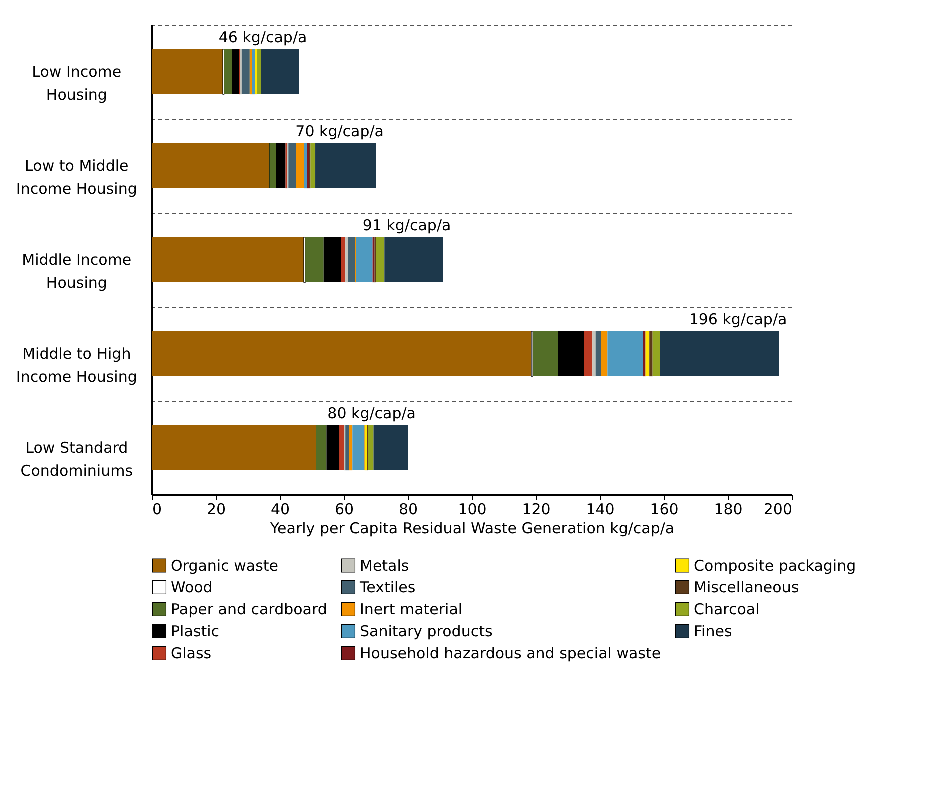  I want to click on total-label: 196 kg/cap/a, so click(738, 319).